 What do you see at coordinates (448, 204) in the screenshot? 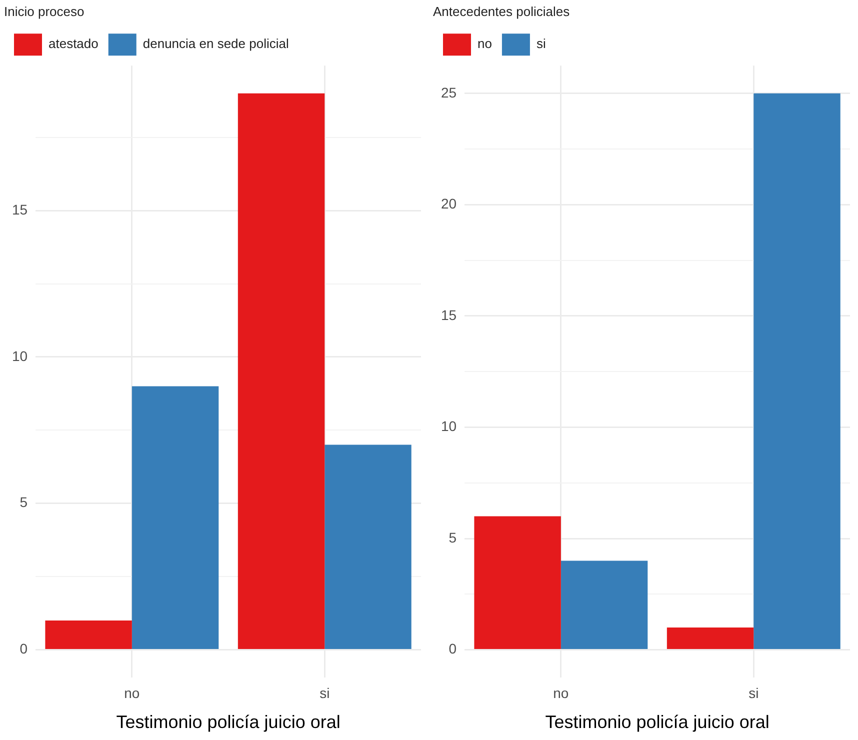
I see `y-tick-label: 20` at bounding box center [448, 204].